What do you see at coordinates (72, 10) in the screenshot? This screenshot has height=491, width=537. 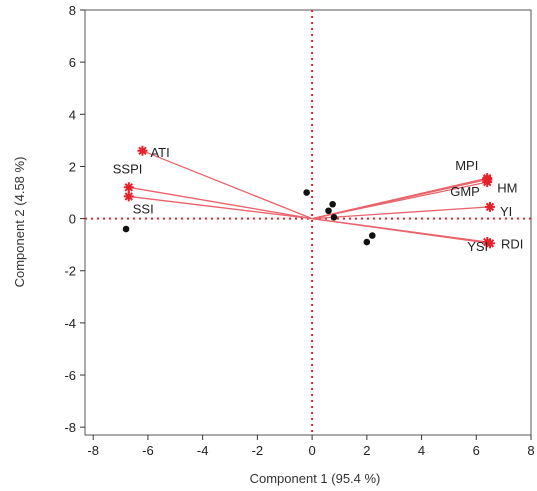 I see `y-tick-label: 8` at bounding box center [72, 10].